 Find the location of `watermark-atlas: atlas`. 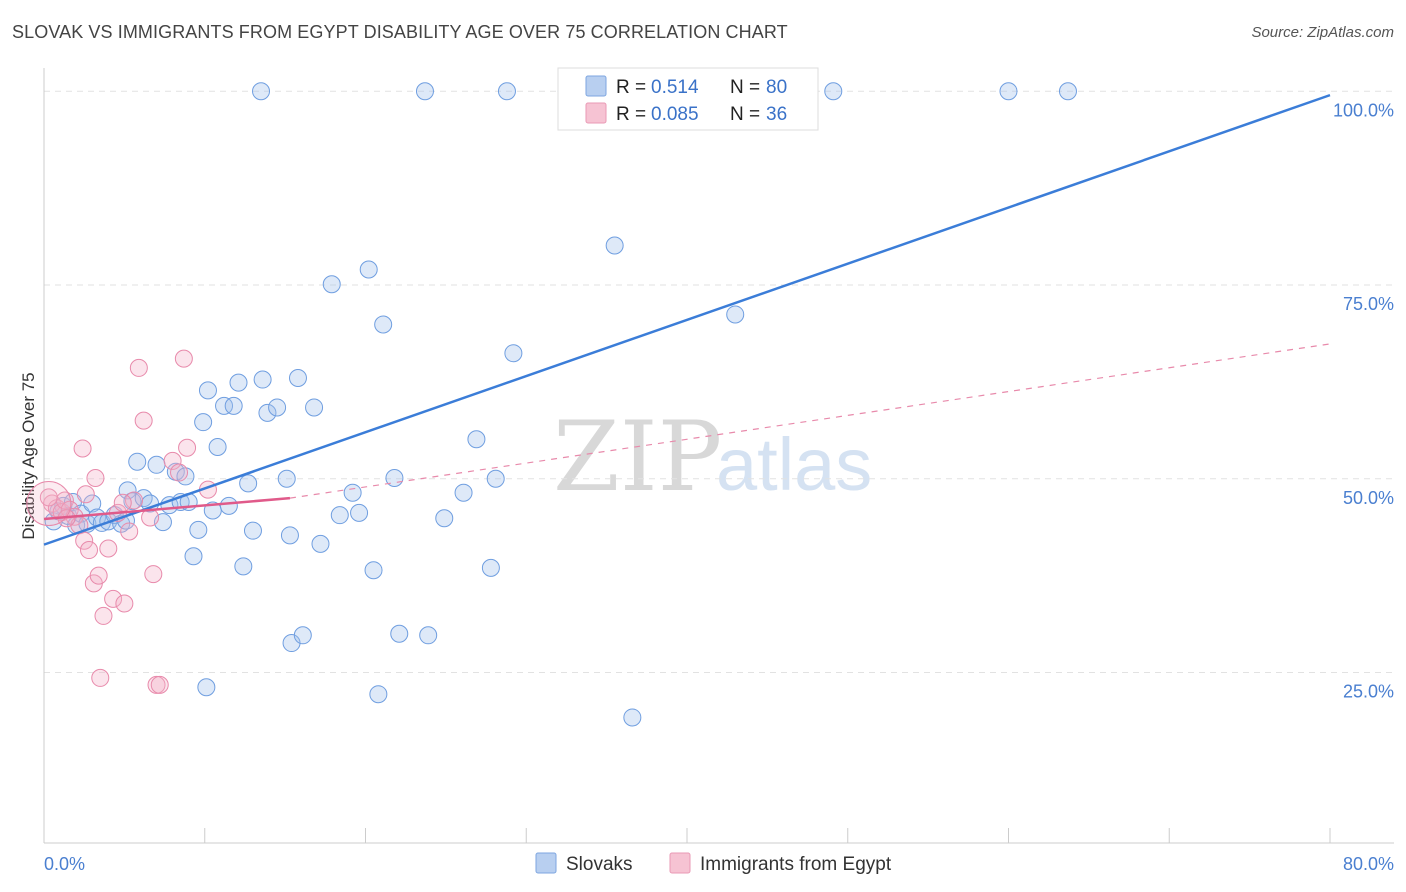

watermark-atlas: atlas is located at coordinates (794, 464).